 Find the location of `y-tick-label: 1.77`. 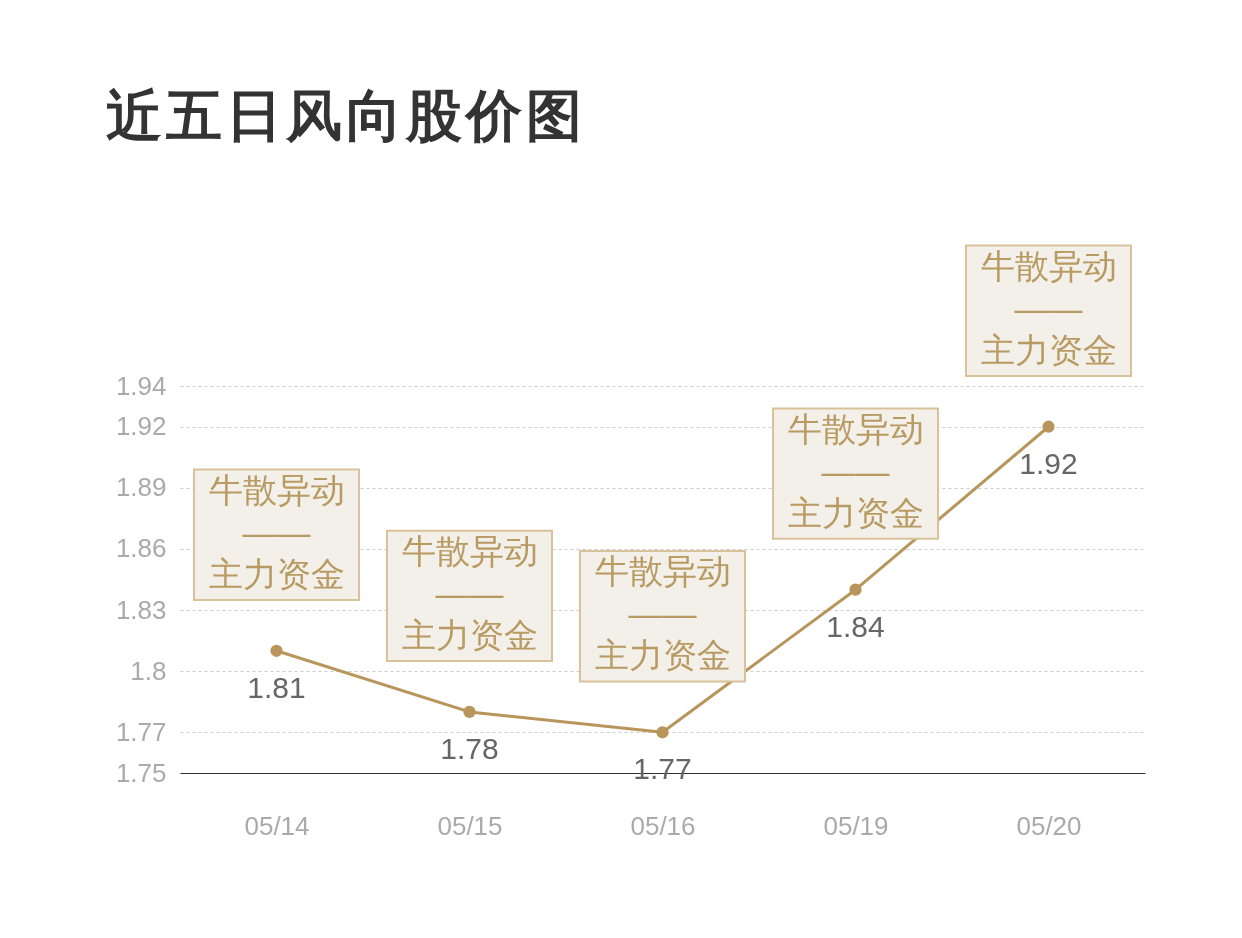

y-tick-label: 1.77 is located at coordinates (141, 731).